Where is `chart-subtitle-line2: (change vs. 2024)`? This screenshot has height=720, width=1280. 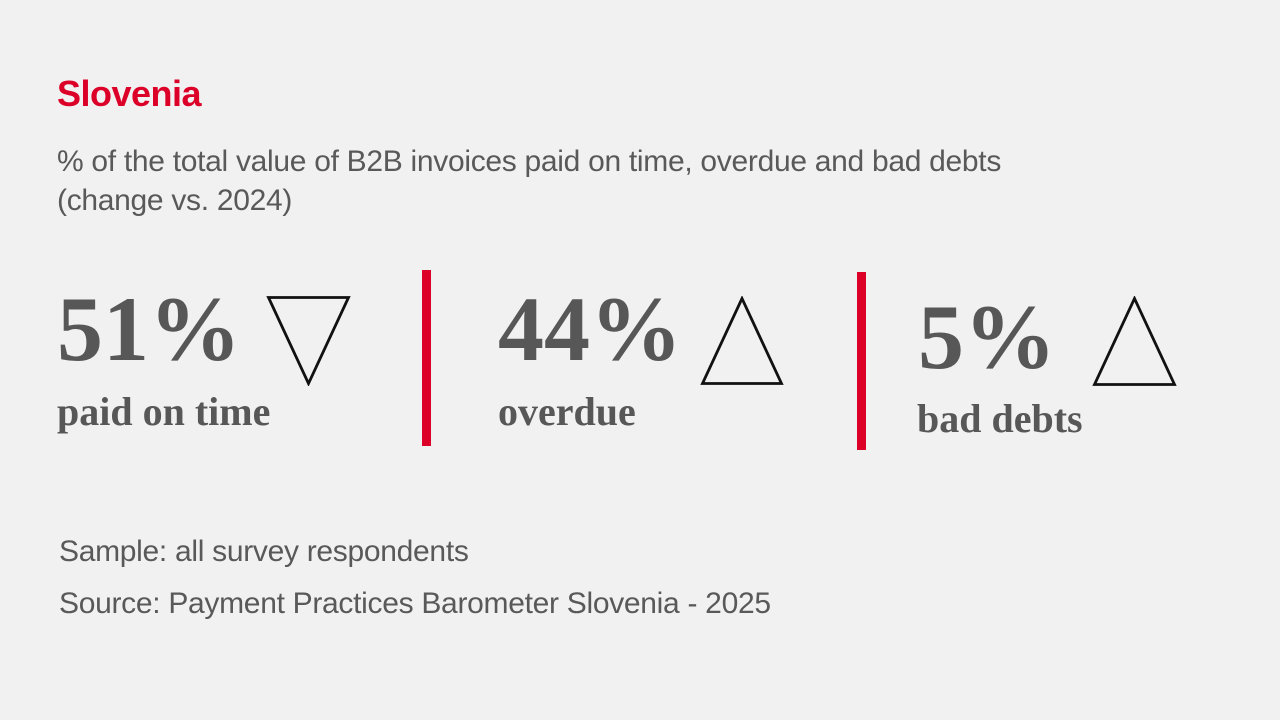 chart-subtitle-line2: (change vs. 2024) is located at coordinates (175, 200).